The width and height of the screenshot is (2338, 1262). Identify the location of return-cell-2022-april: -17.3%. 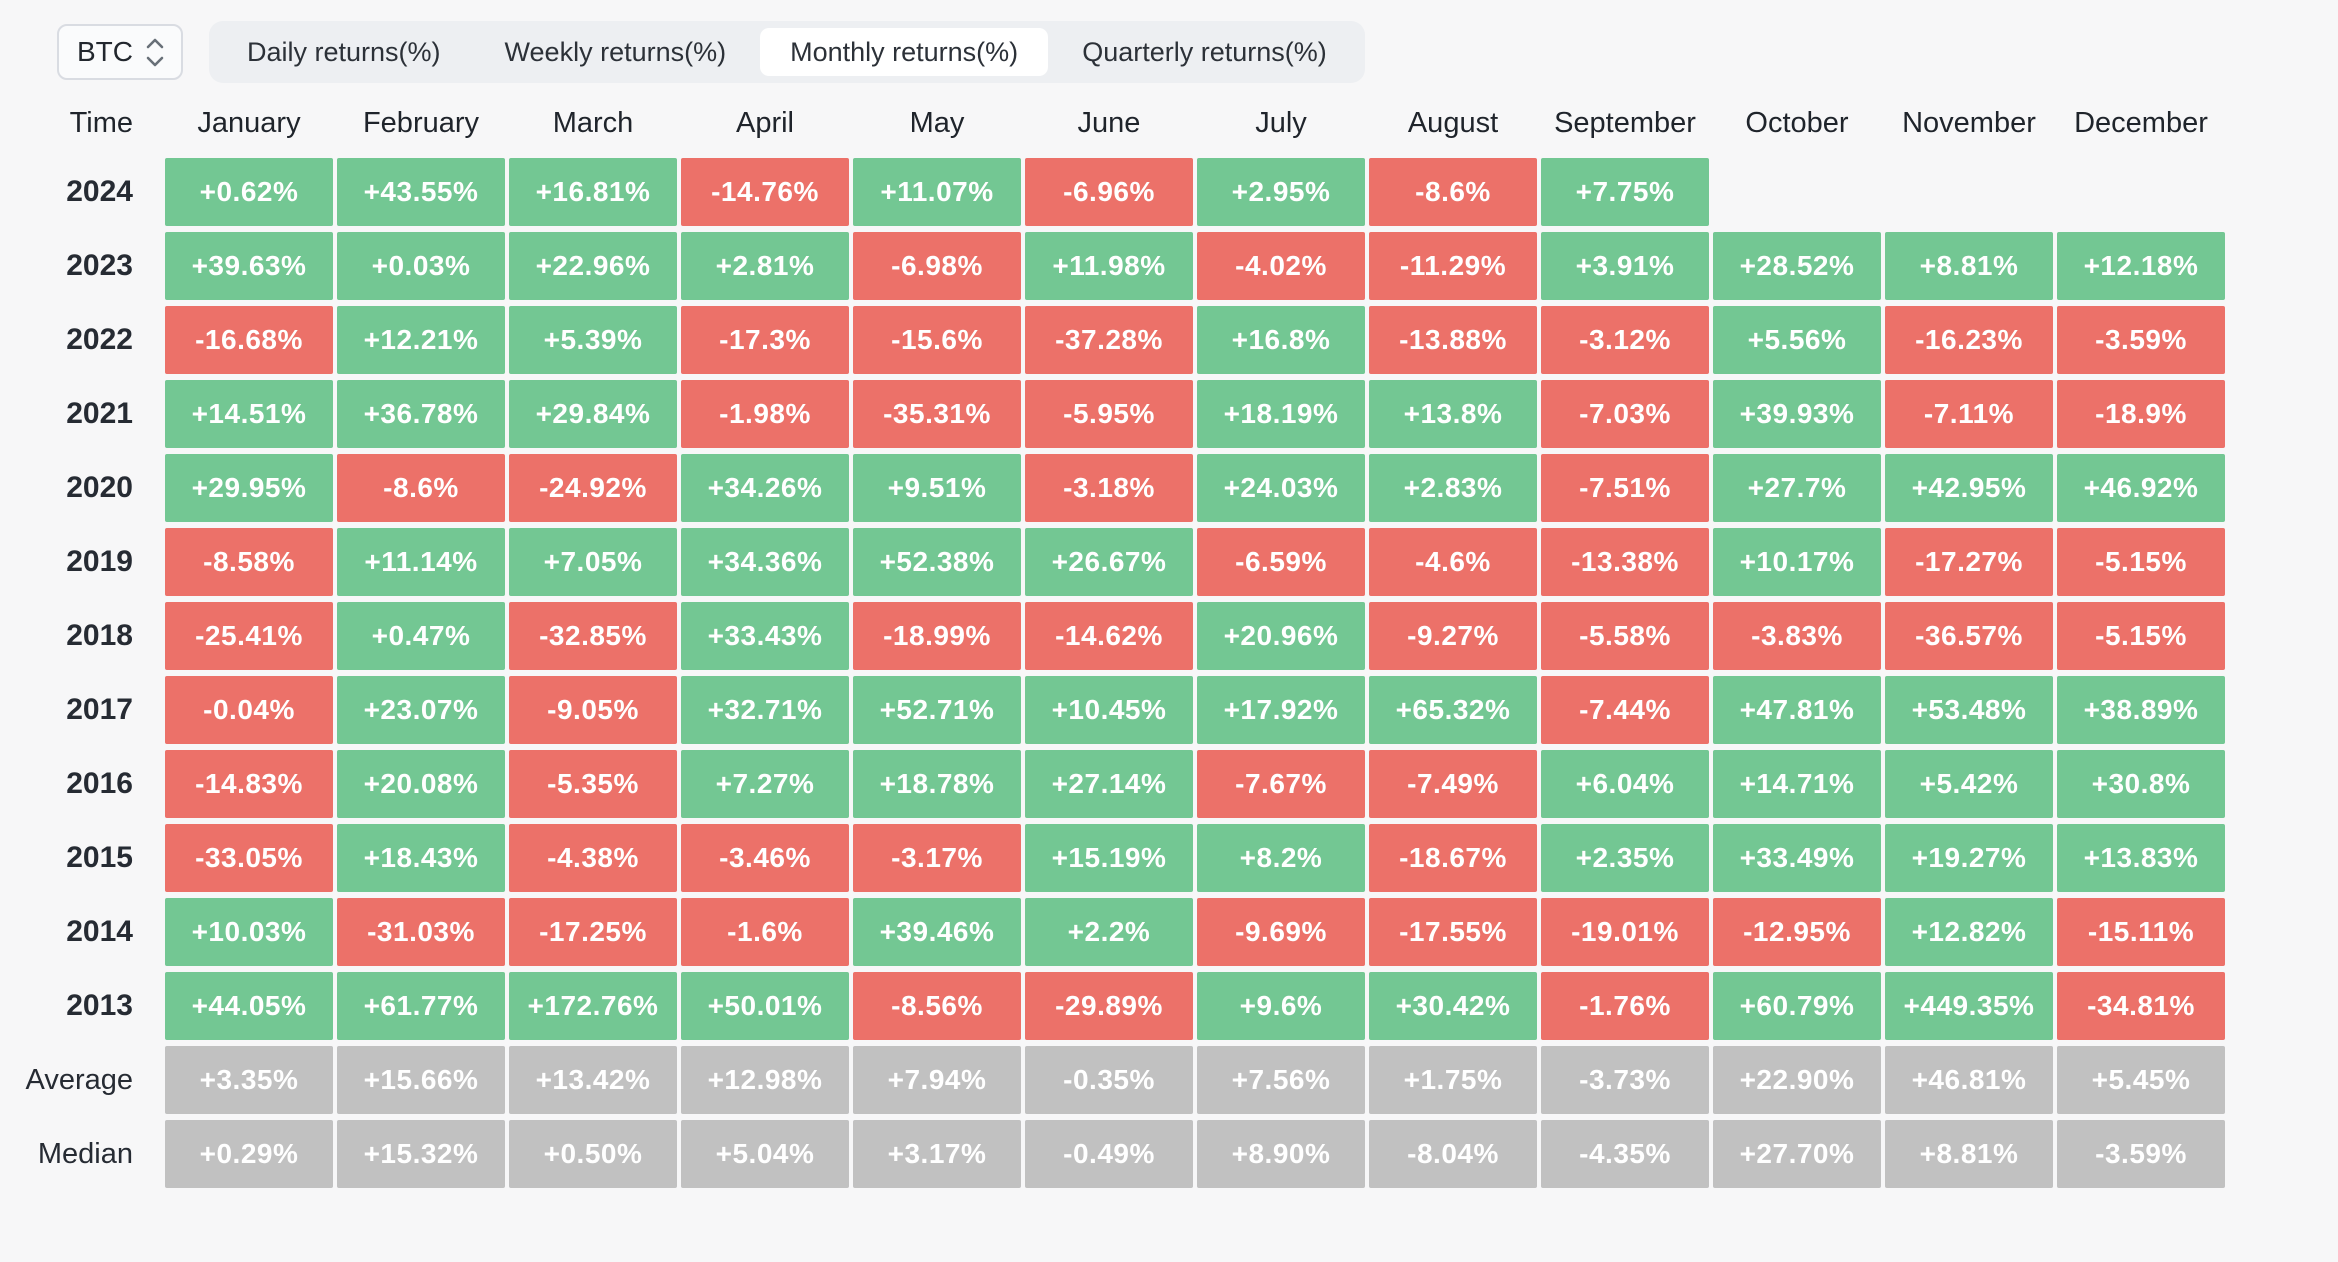
(765, 340).